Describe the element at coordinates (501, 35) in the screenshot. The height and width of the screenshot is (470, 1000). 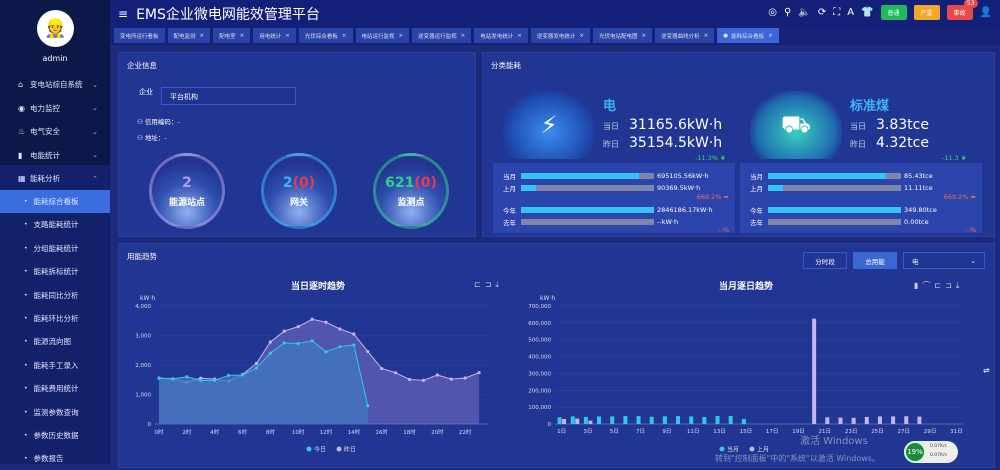
I see `tab-7: 电站发电统计 ×` at that location.